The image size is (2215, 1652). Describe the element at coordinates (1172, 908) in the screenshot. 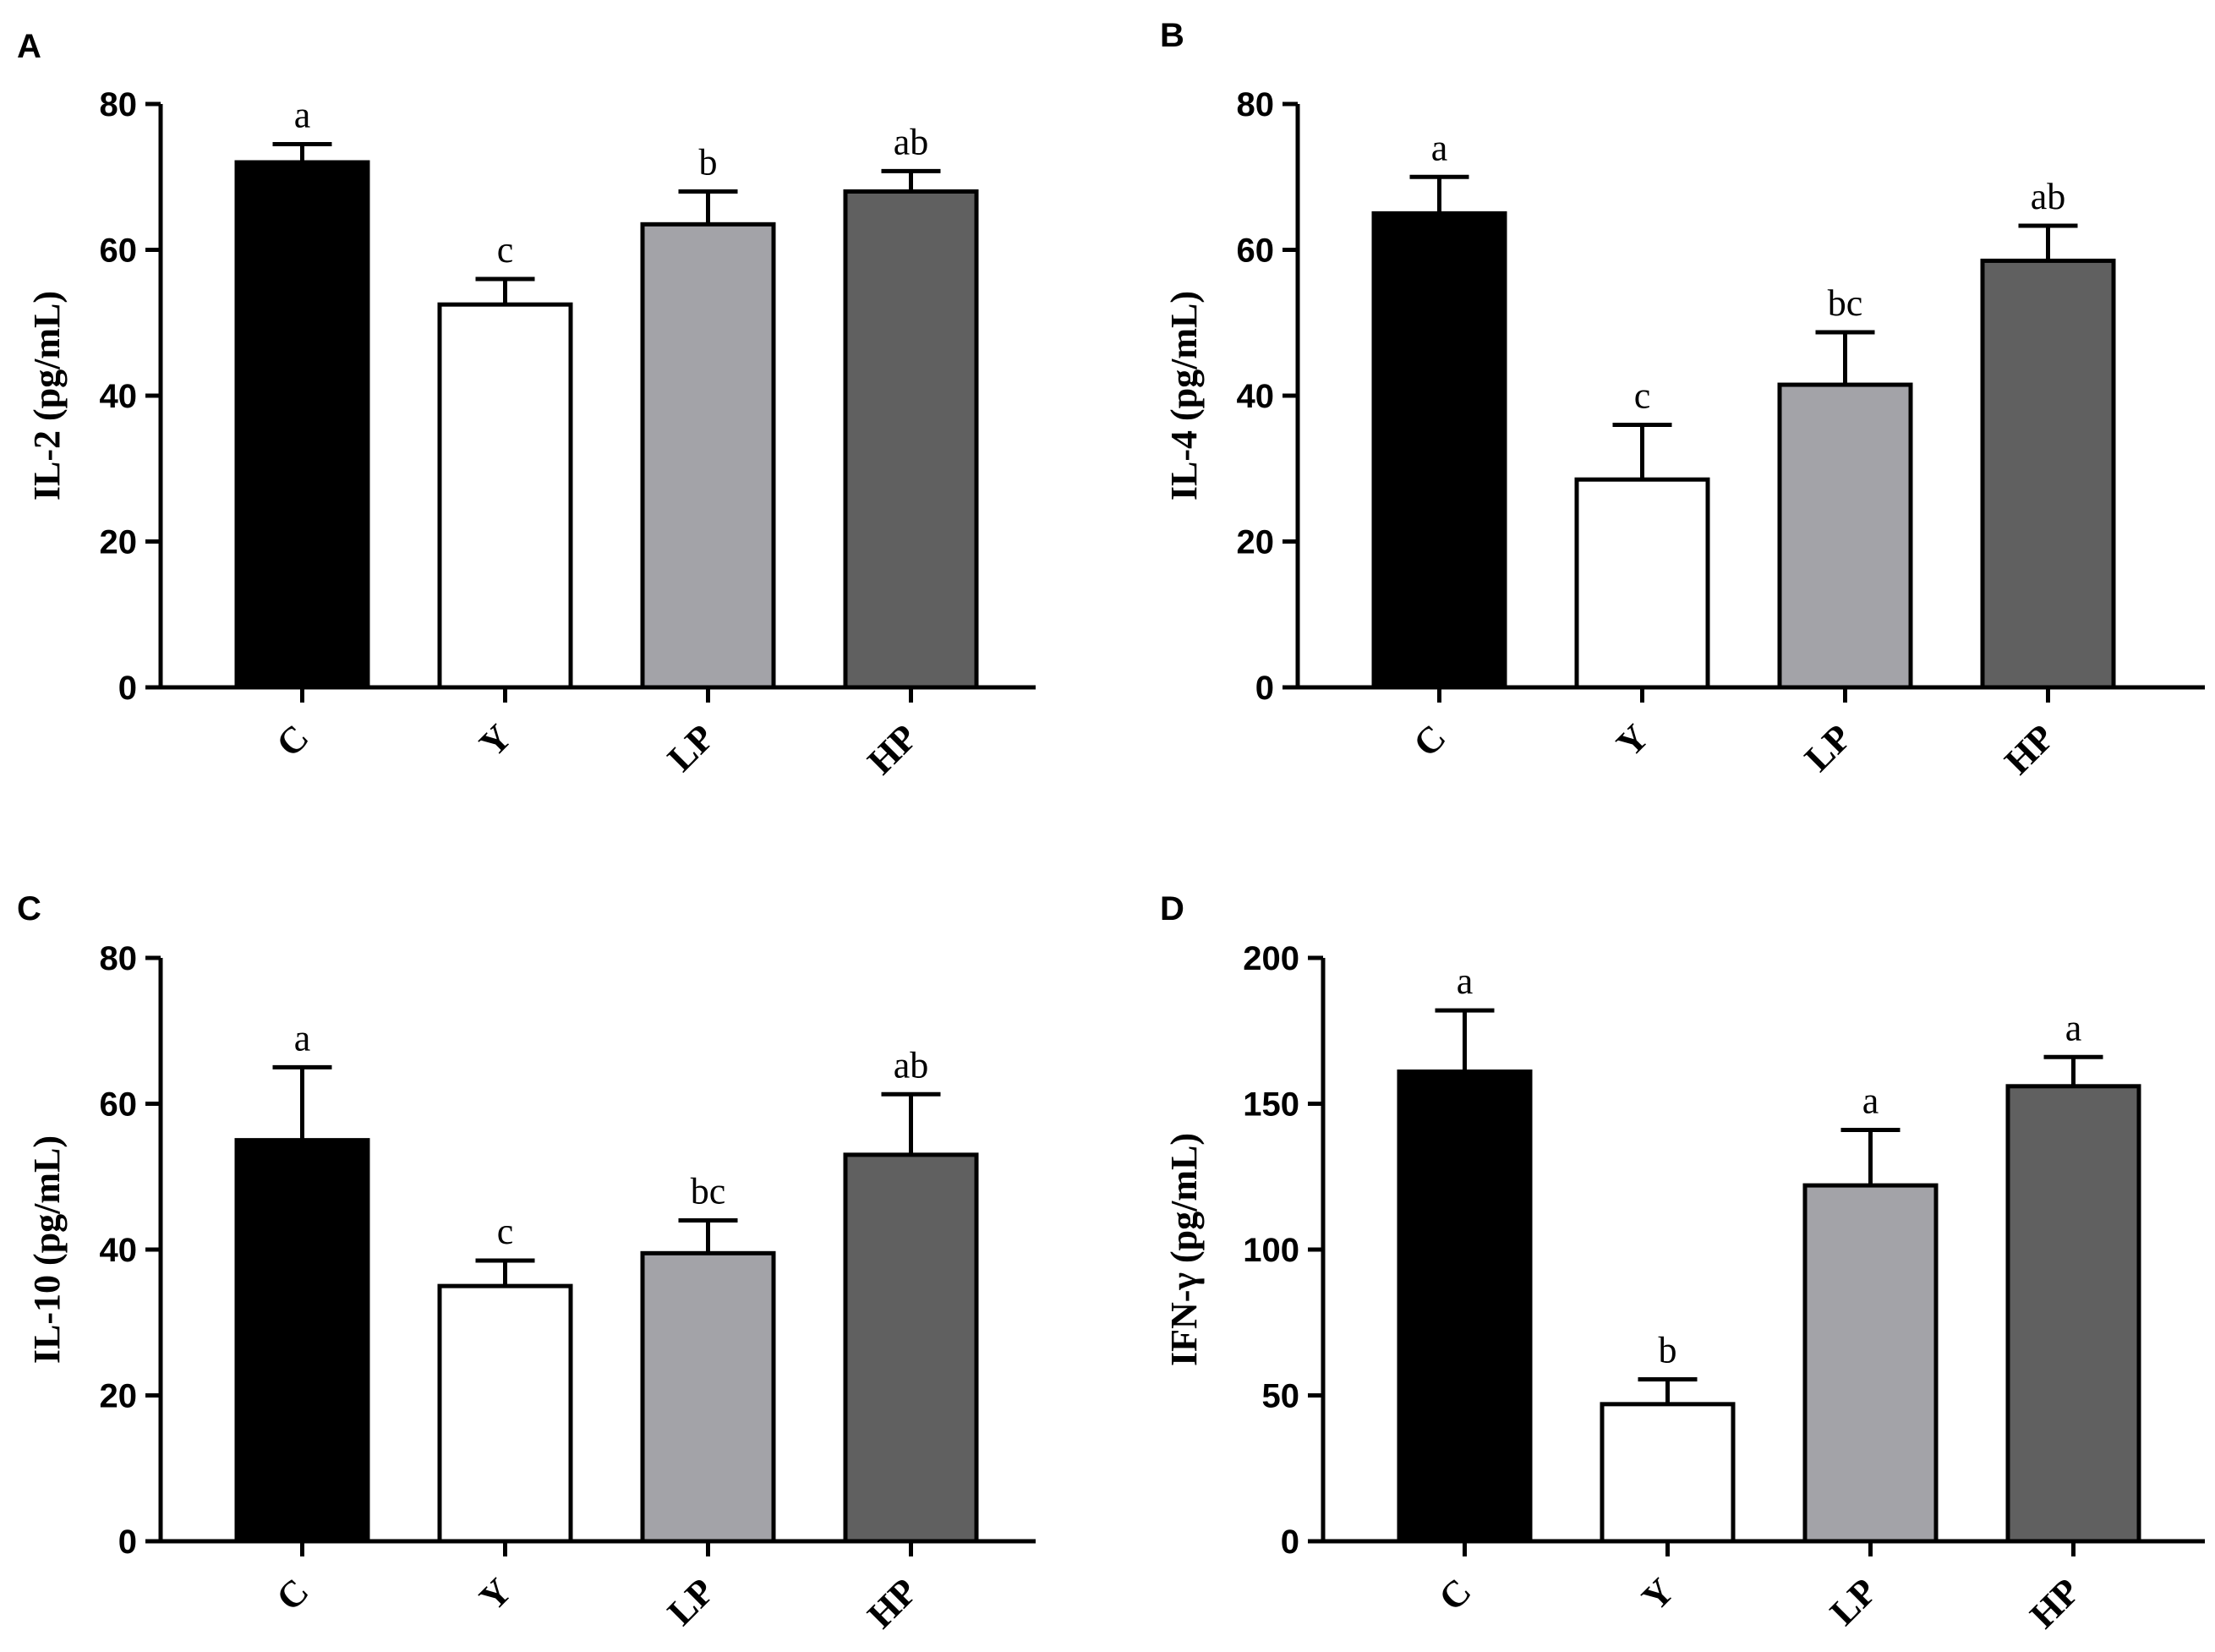

I see `panel-letter: D` at that location.